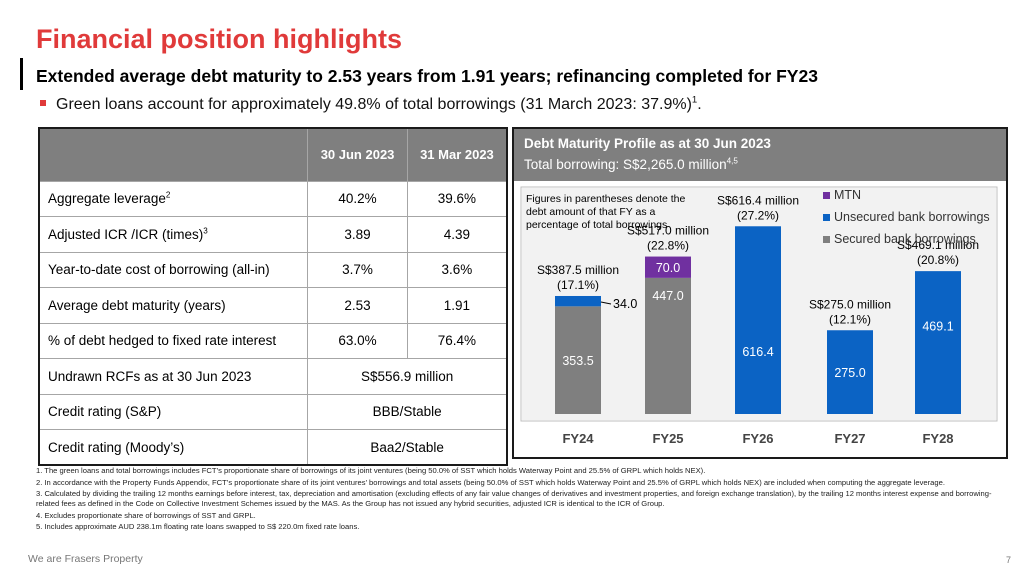 The height and width of the screenshot is (574, 1024). Describe the element at coordinates (457, 198) in the screenshot. I see `row-value-mar: 39.6%` at that location.